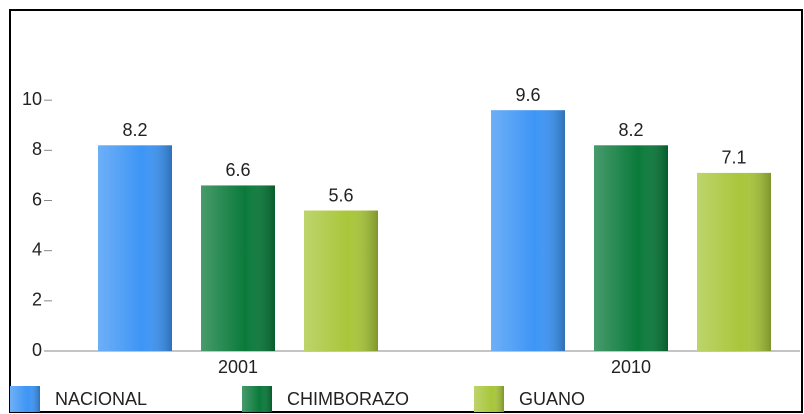 The height and width of the screenshot is (414, 804). I want to click on y-tick-label: 4, so click(37, 249).